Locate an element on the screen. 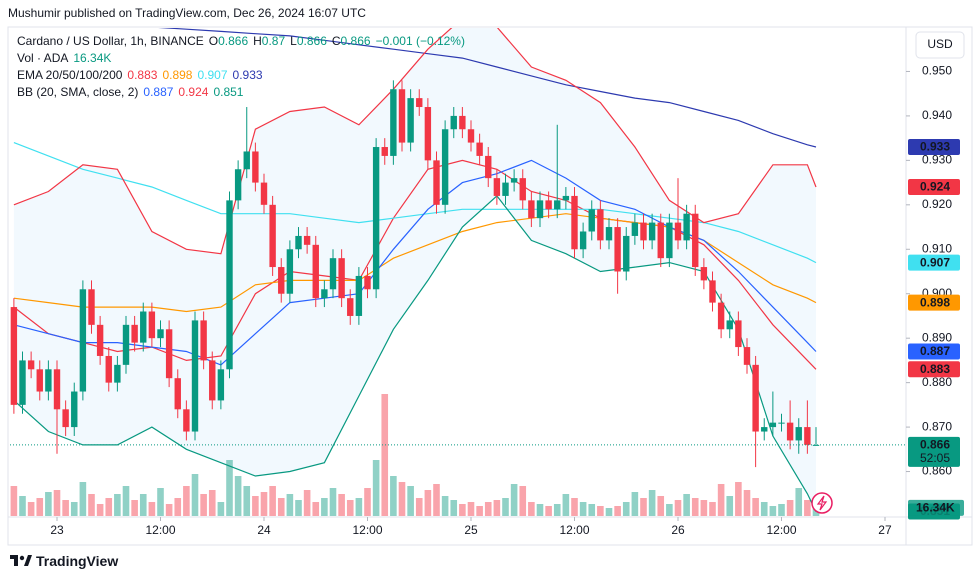  currency-label: USD is located at coordinates (940, 44).